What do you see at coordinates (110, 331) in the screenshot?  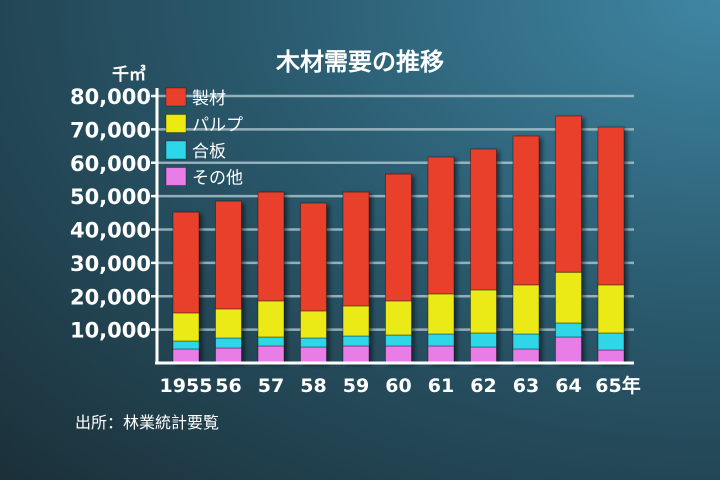 I see `y-tick-label: 10,000` at bounding box center [110, 331].